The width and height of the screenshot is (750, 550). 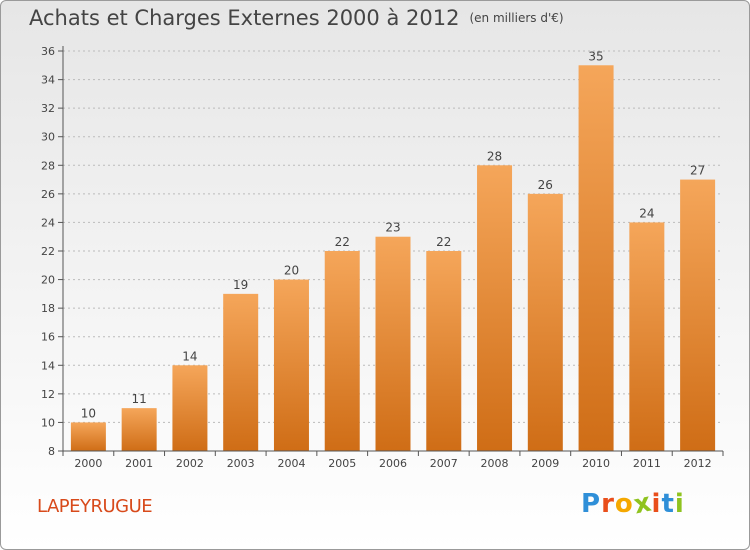 What do you see at coordinates (291, 365) in the screenshot?
I see `bar-2004` at bounding box center [291, 365].